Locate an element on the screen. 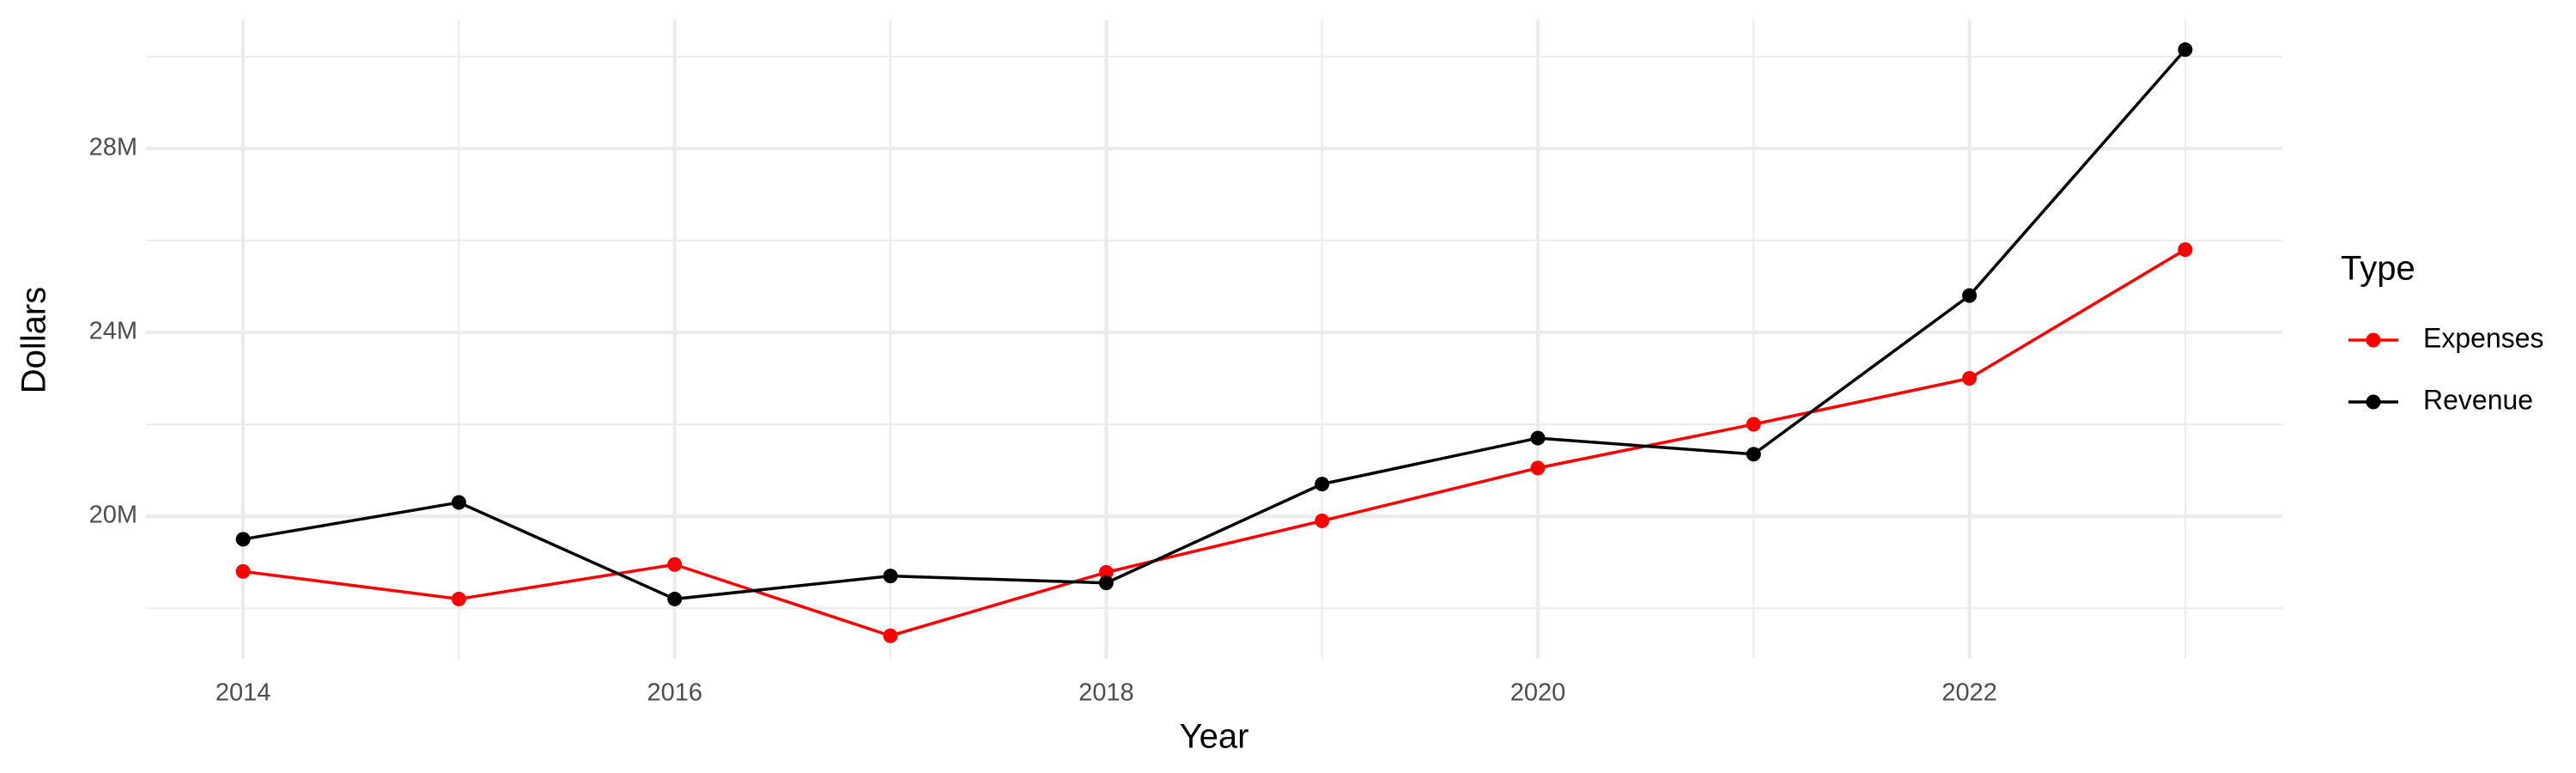 This screenshot has width=2576, height=773. y-tick-label: 24M is located at coordinates (113, 331).